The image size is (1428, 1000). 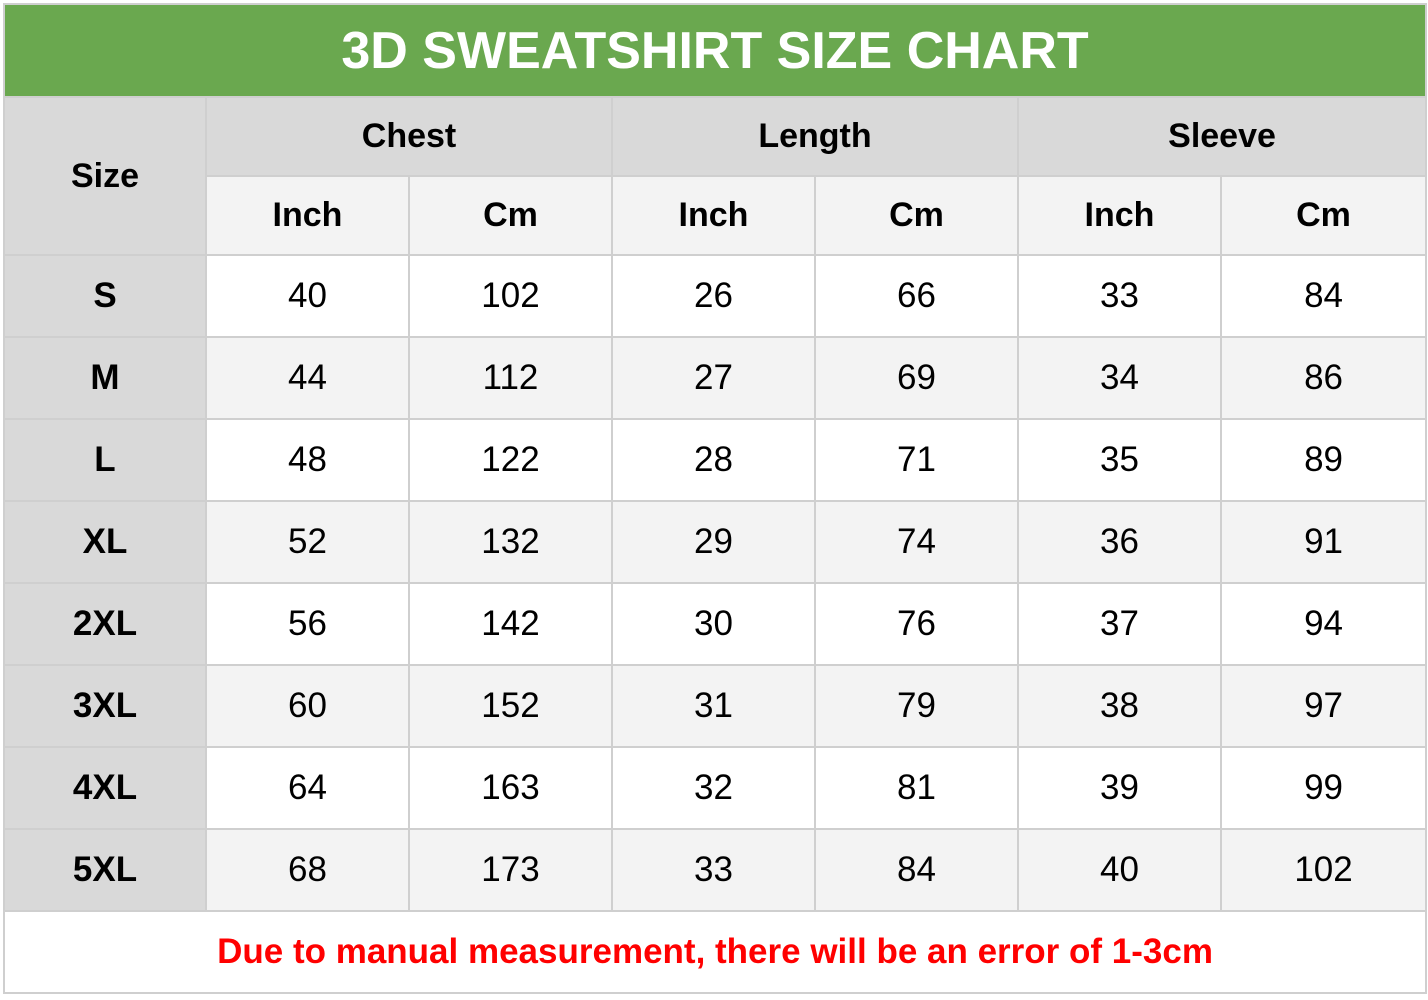 What do you see at coordinates (713, 215) in the screenshot?
I see `length-inch-header: Inch` at bounding box center [713, 215].